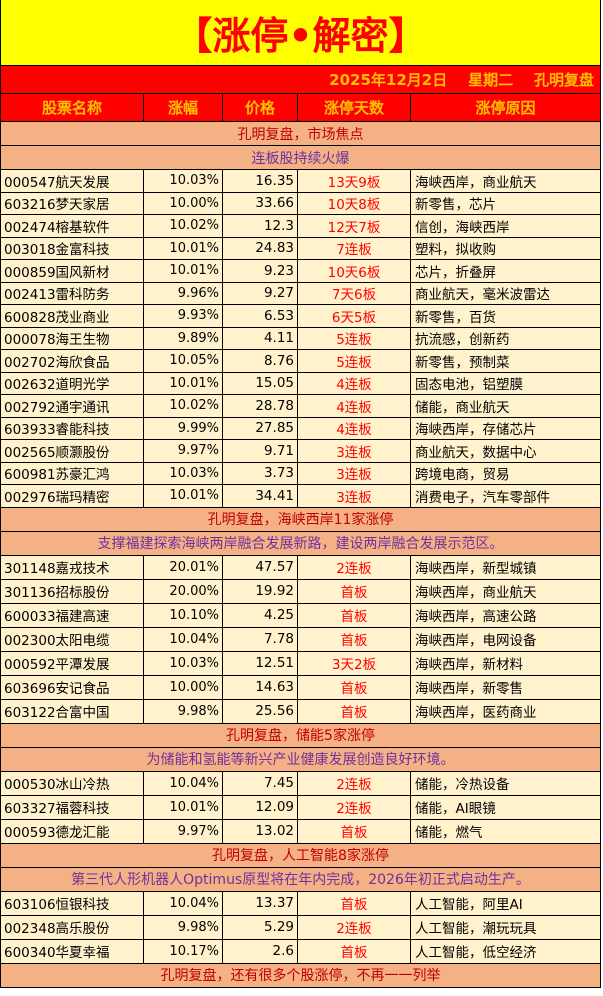  Describe the element at coordinates (300, 951) in the screenshot. I see `table-row: 600340华夏幸福 10.17% 2.6 首板 人工智能，低空经济` at that location.